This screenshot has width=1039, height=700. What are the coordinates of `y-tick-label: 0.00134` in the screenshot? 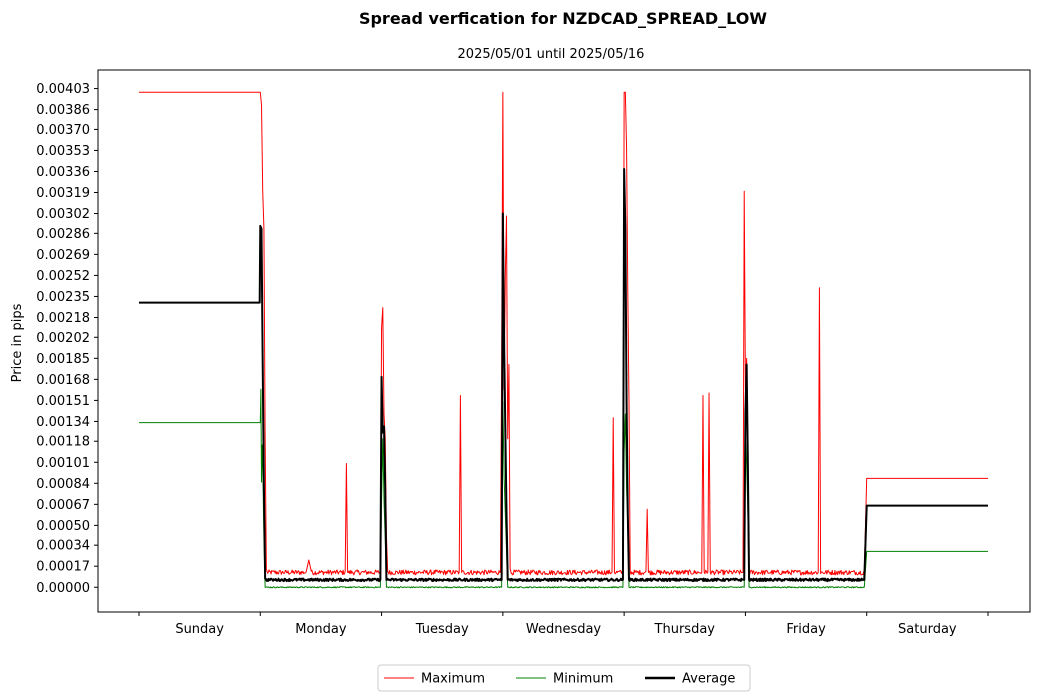 It's located at (63, 422).